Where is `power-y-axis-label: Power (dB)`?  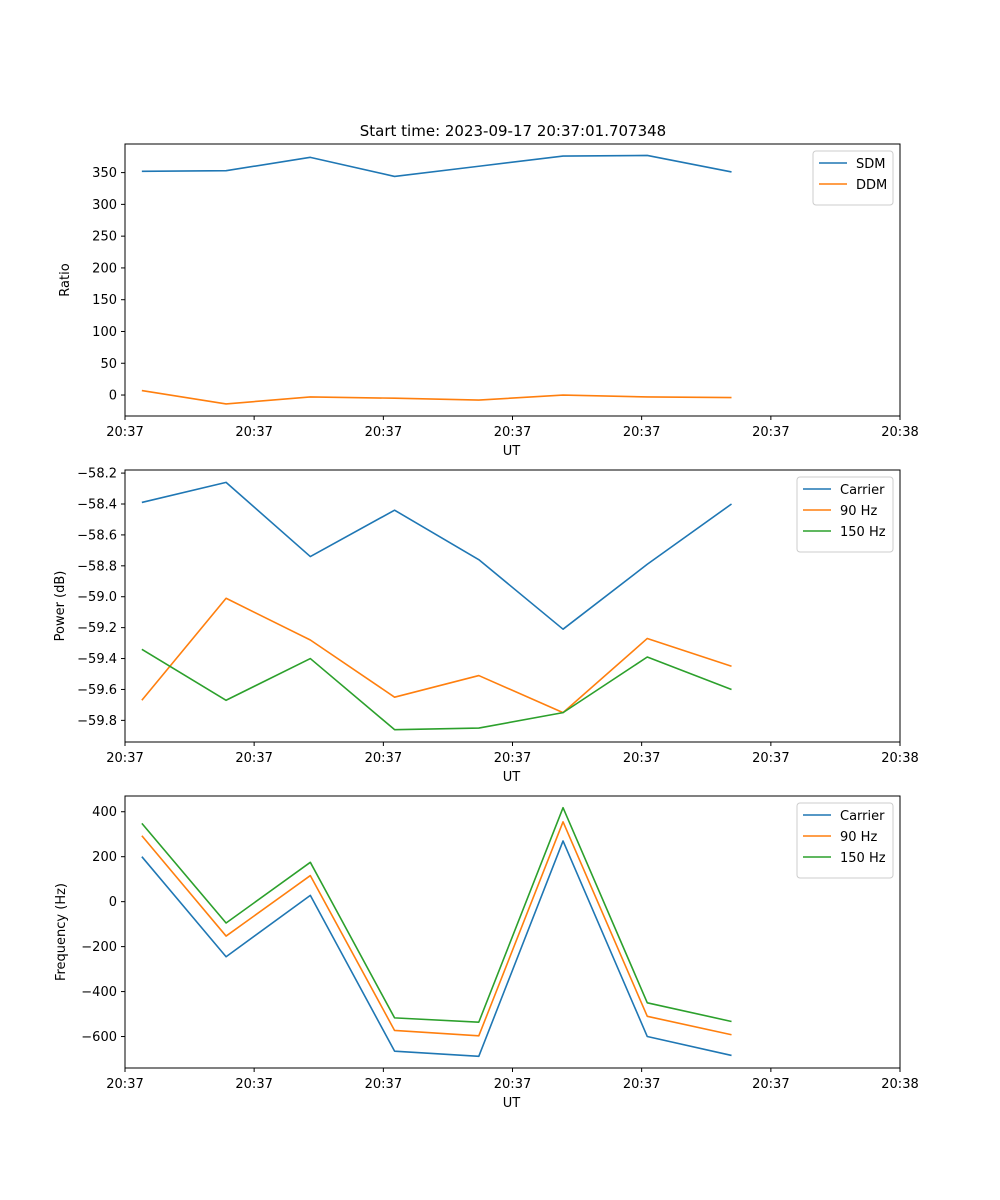
power-y-axis-label: Power (dB) is located at coordinates (60, 606).